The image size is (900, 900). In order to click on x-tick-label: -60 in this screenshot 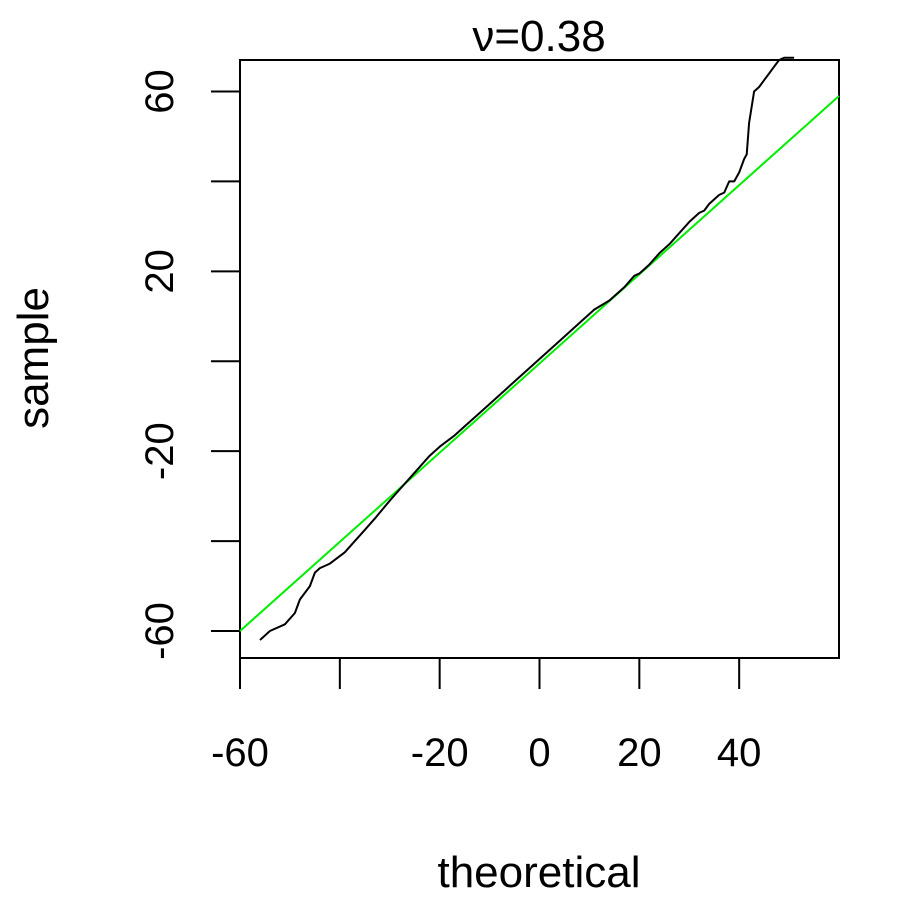, I will do `click(240, 753)`.